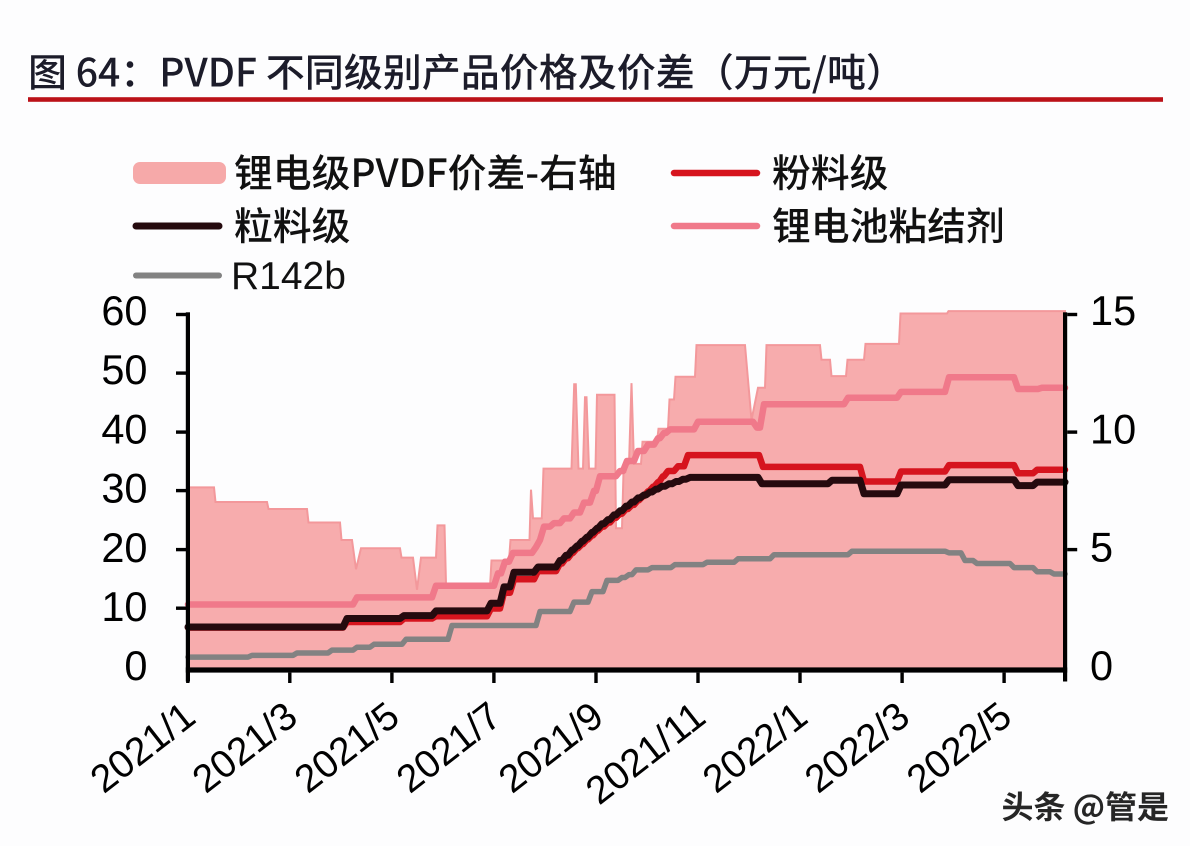 This screenshot has height=846, width=1190. What do you see at coordinates (124, 488) in the screenshot?
I see `svg-text: 30` at bounding box center [124, 488].